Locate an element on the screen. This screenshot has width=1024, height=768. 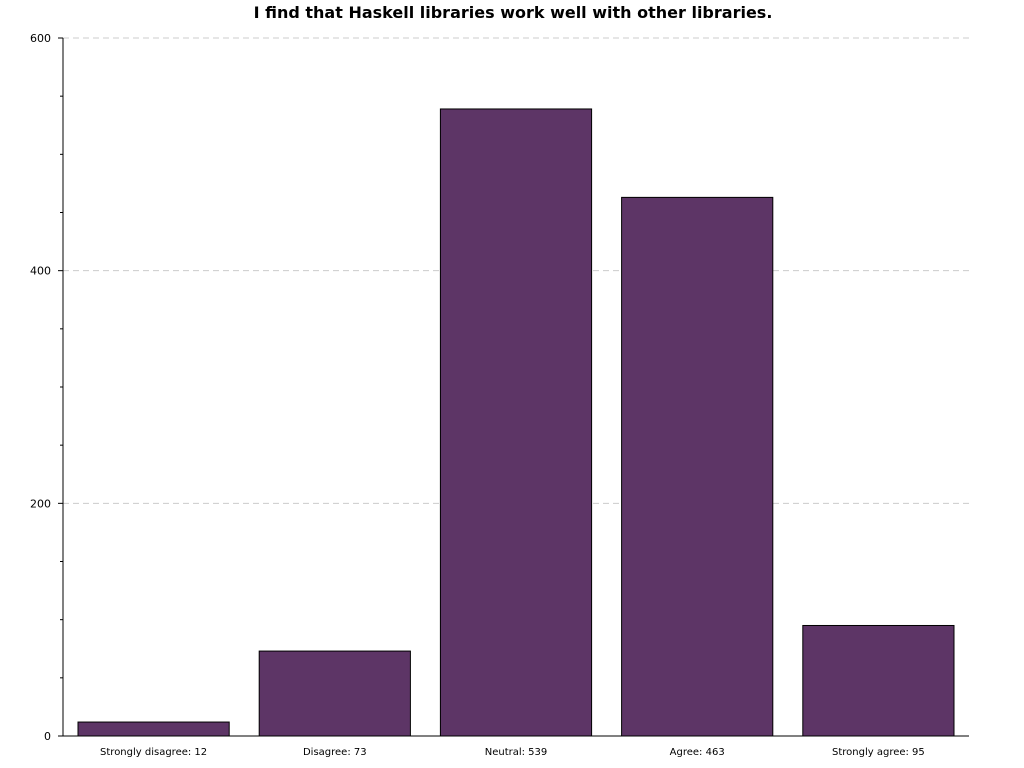
category-label-2: Neutral: 539 is located at coordinates (516, 752).